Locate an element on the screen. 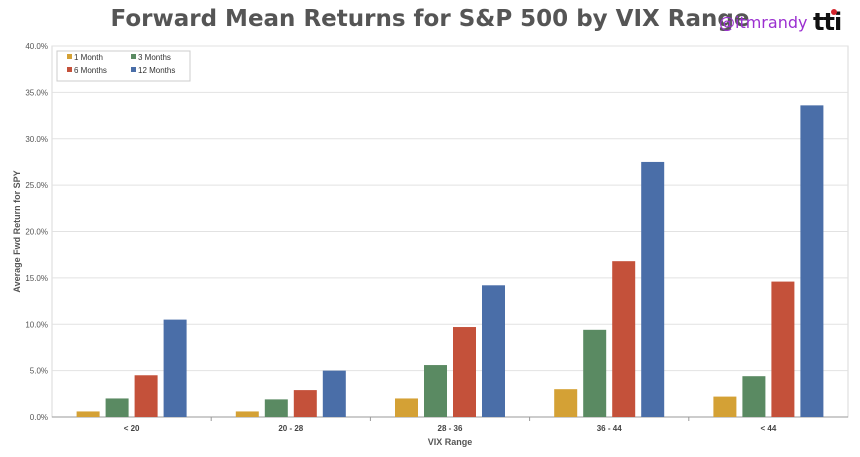 Image resolution: width=860 pixels, height=457 pixels. logo-dot-icon is located at coordinates (834, 12).